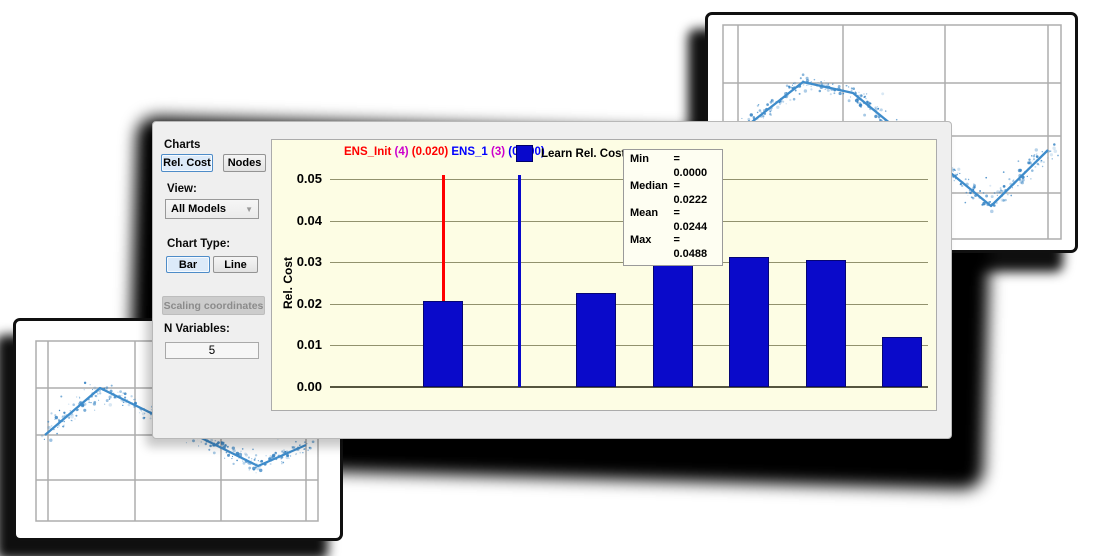  Describe the element at coordinates (669, 193) in the screenshot. I see `stat-row-median: Median = 0.0222` at that location.